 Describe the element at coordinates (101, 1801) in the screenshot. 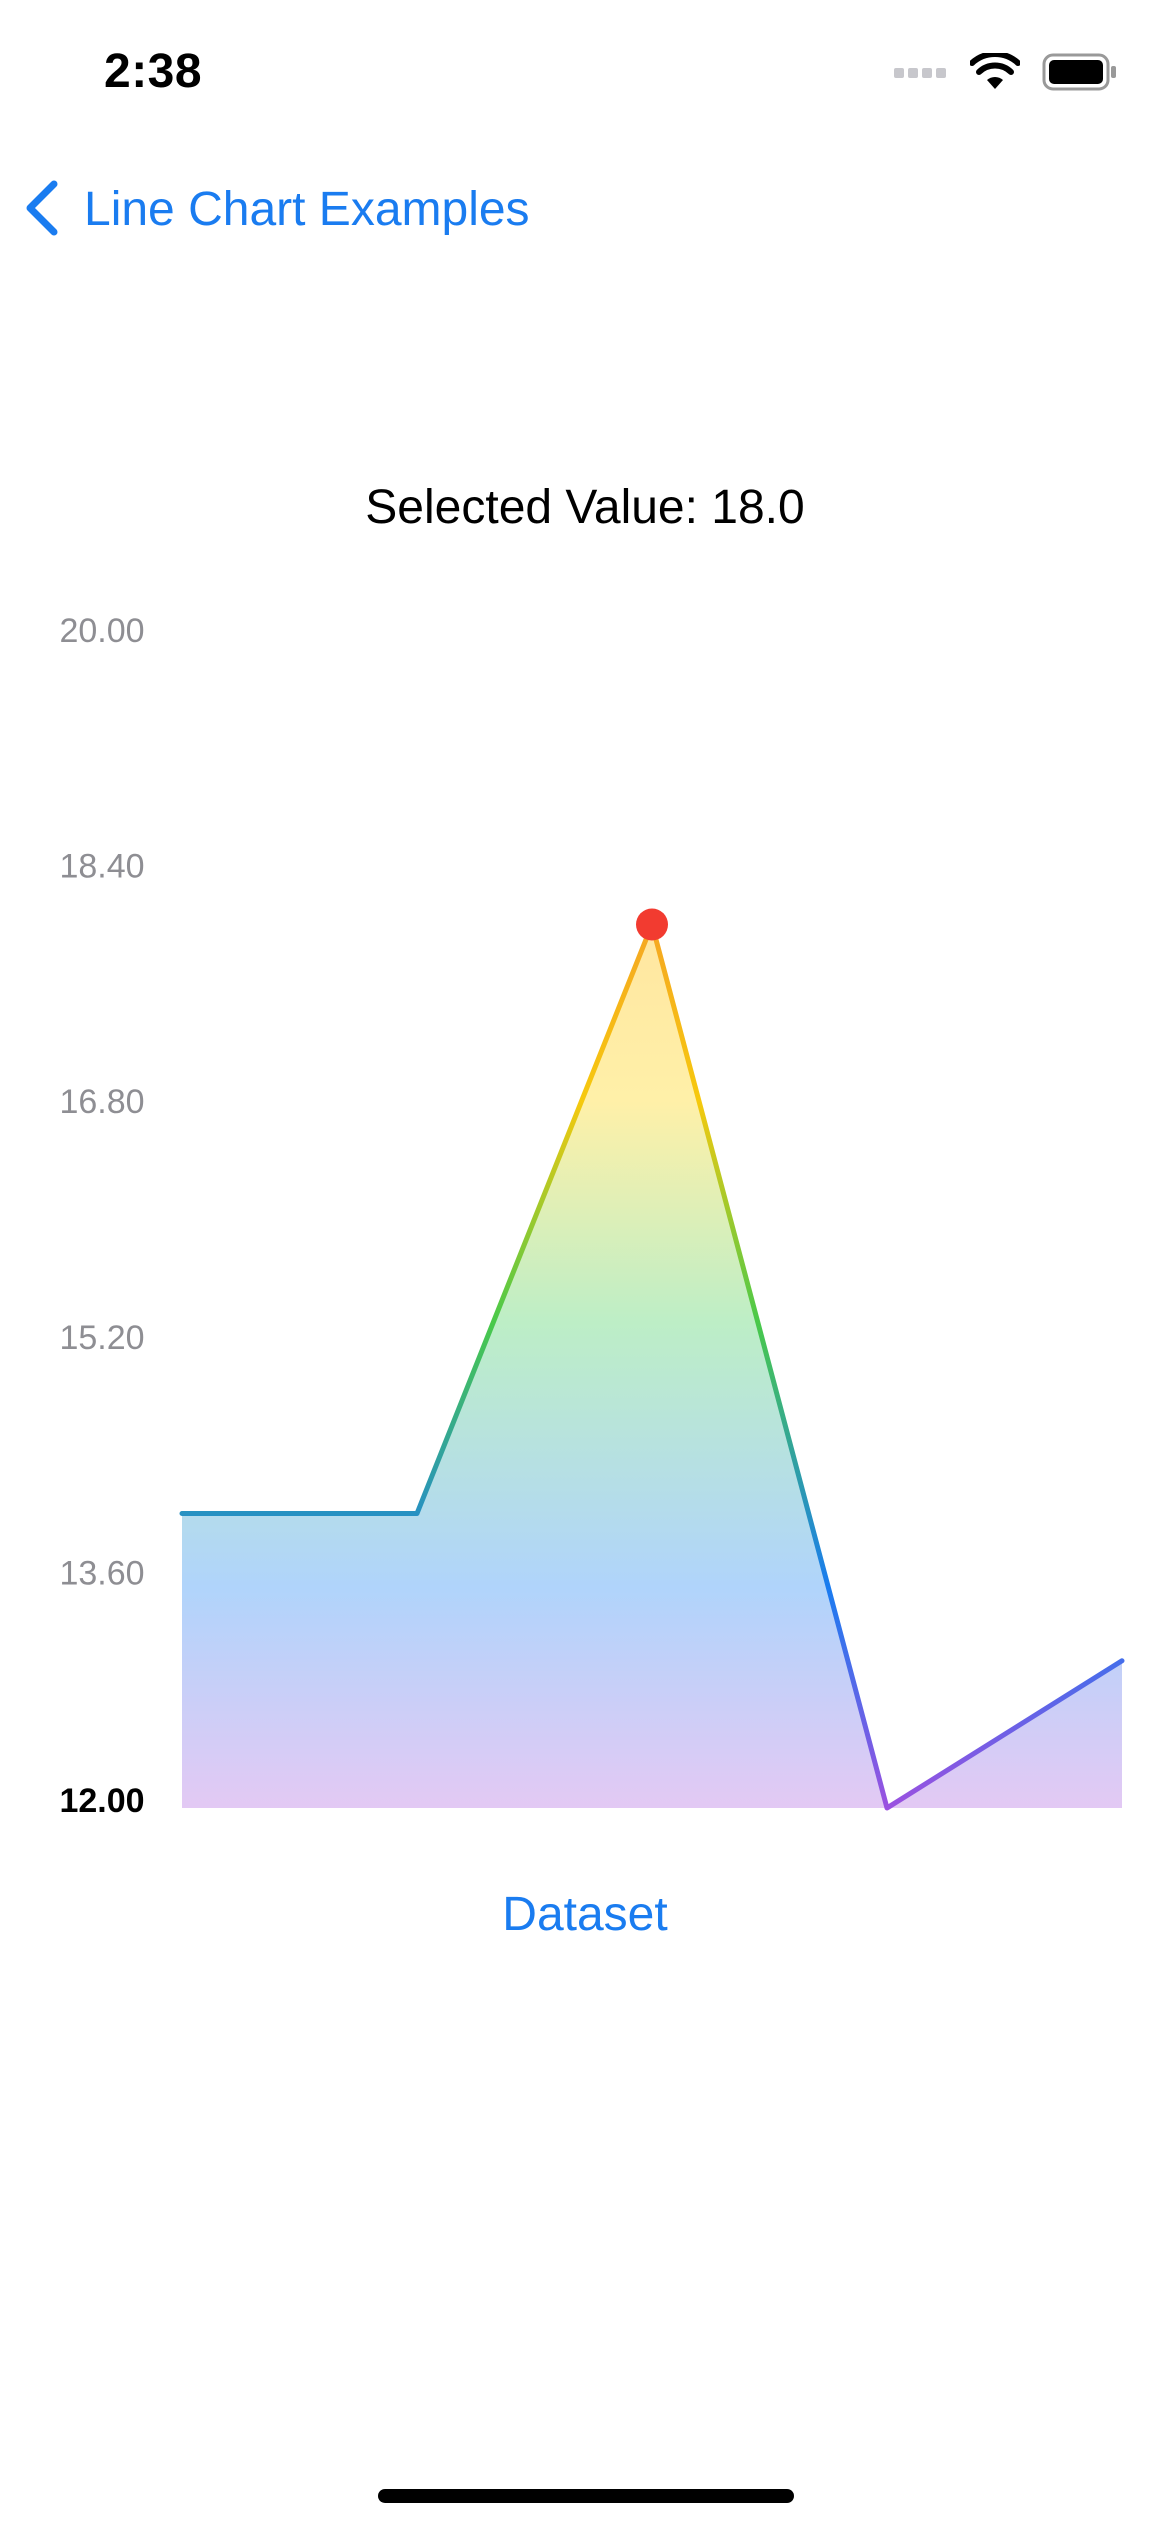

I see `y-tick-label: 12.00` at that location.